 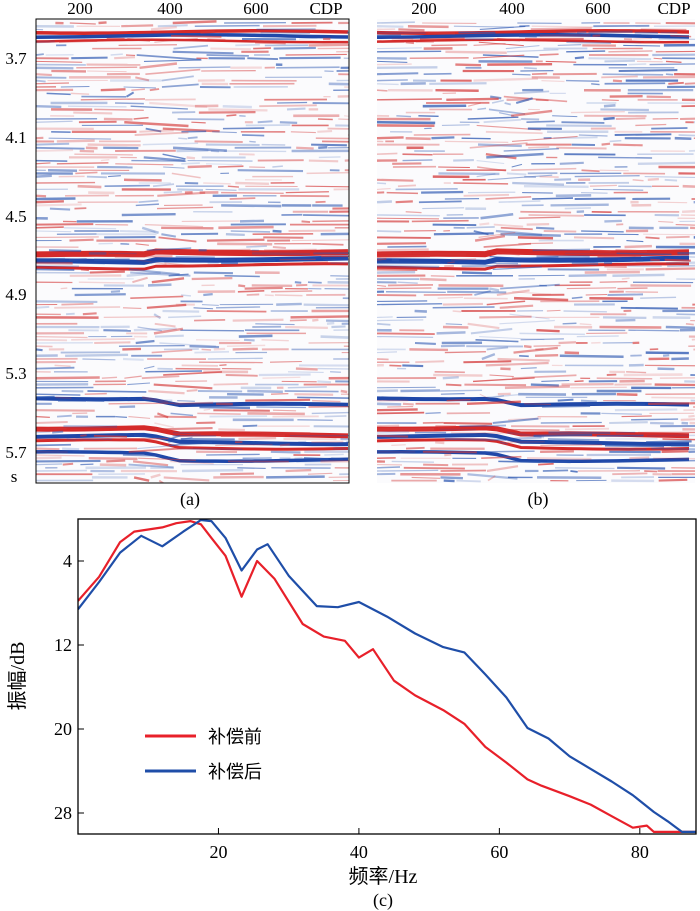 I want to click on panel-b-xtick-200: 200, so click(x=424, y=9).